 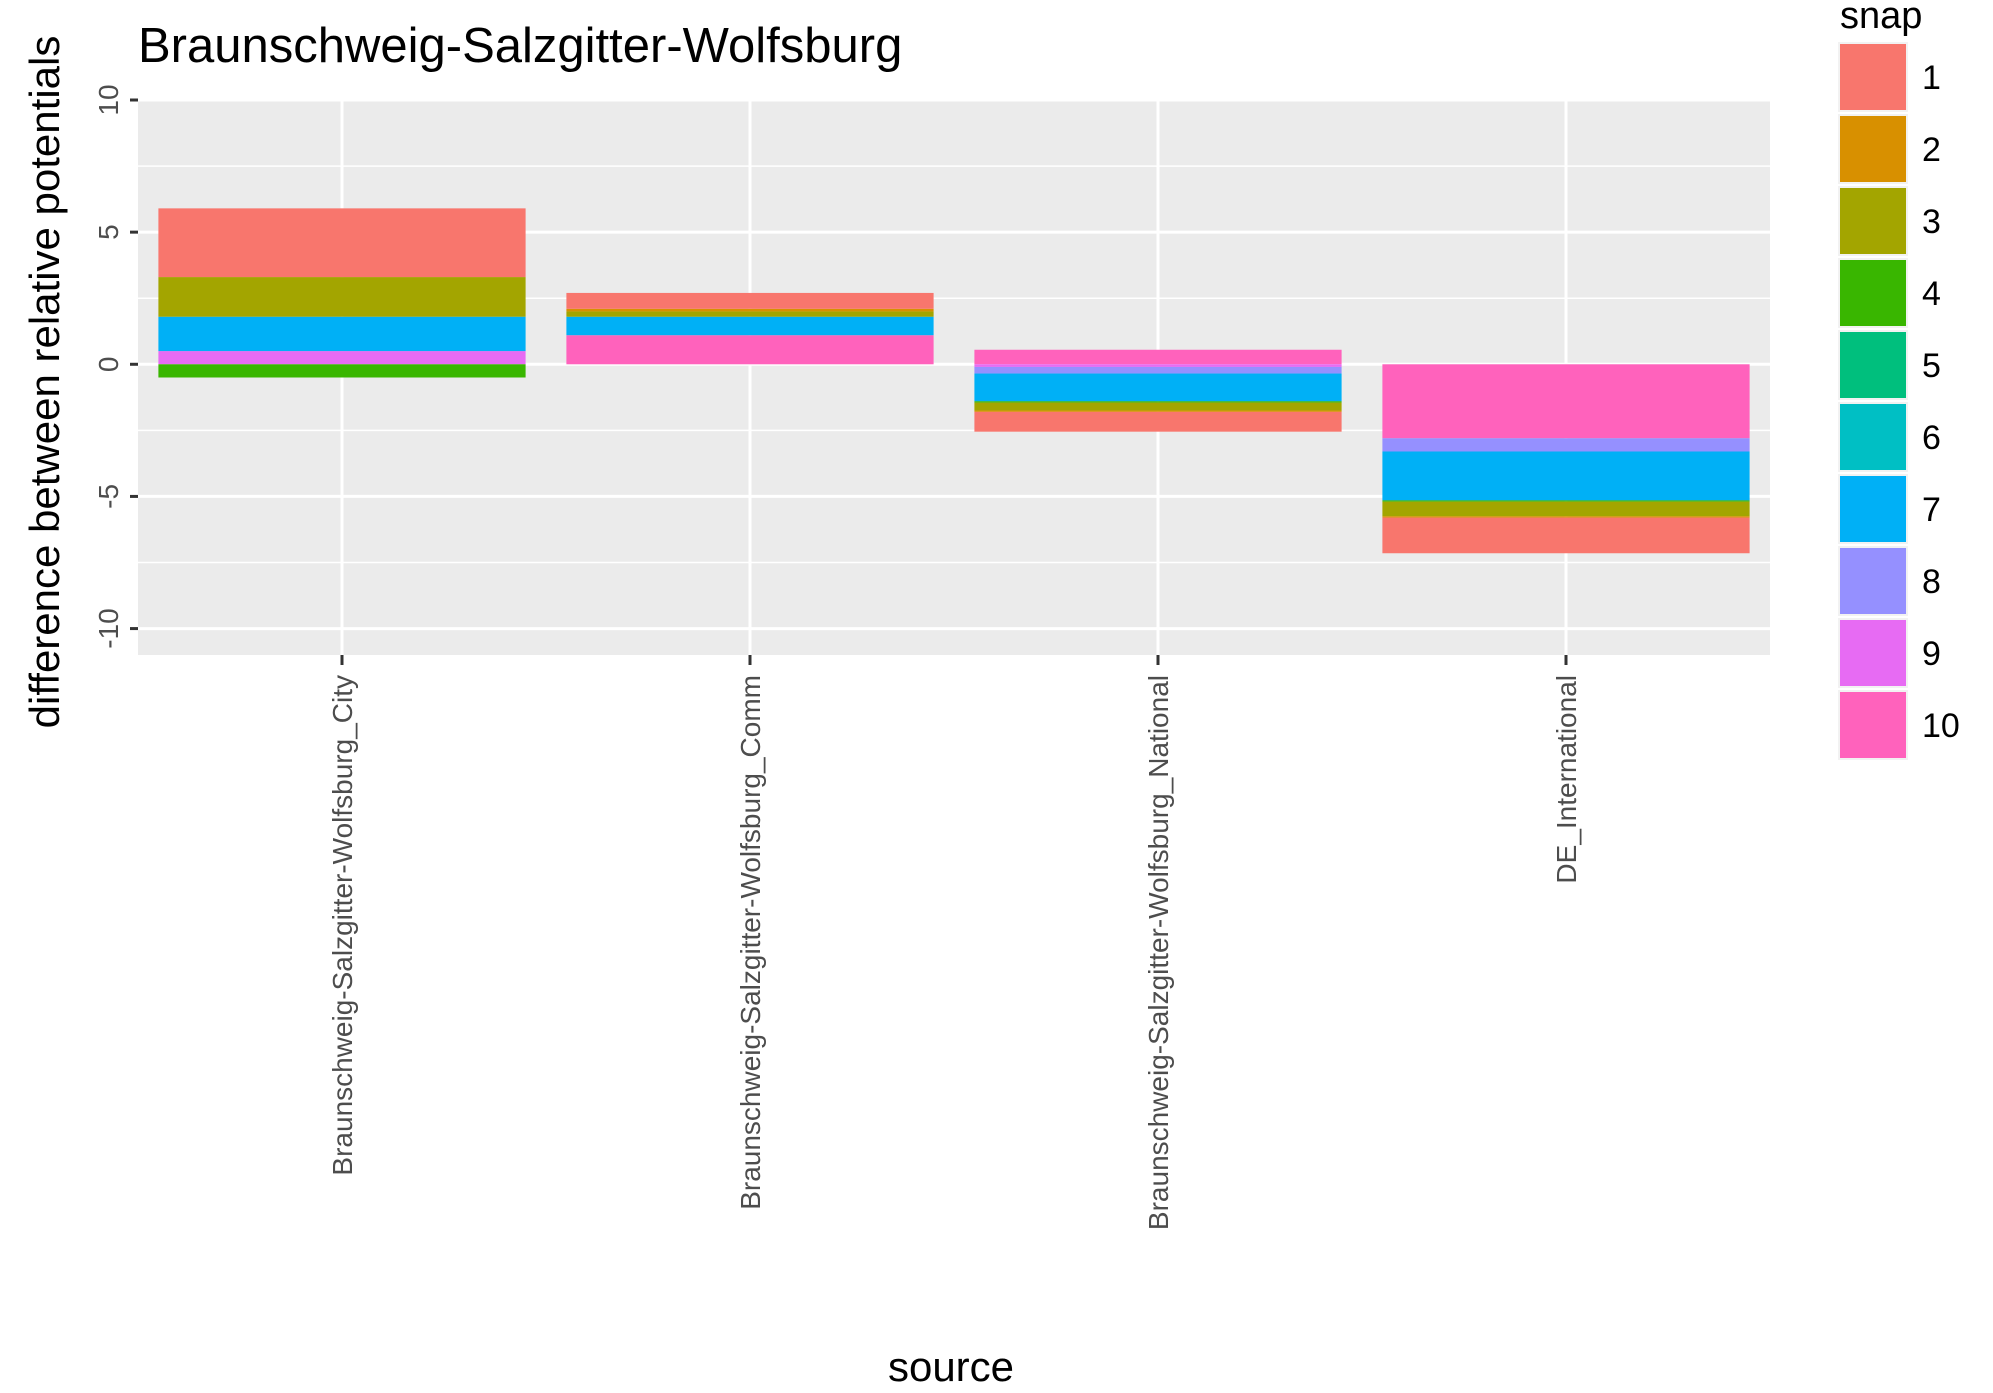 I want to click on x-tick-label: DE_International, so click(x=1566, y=779).